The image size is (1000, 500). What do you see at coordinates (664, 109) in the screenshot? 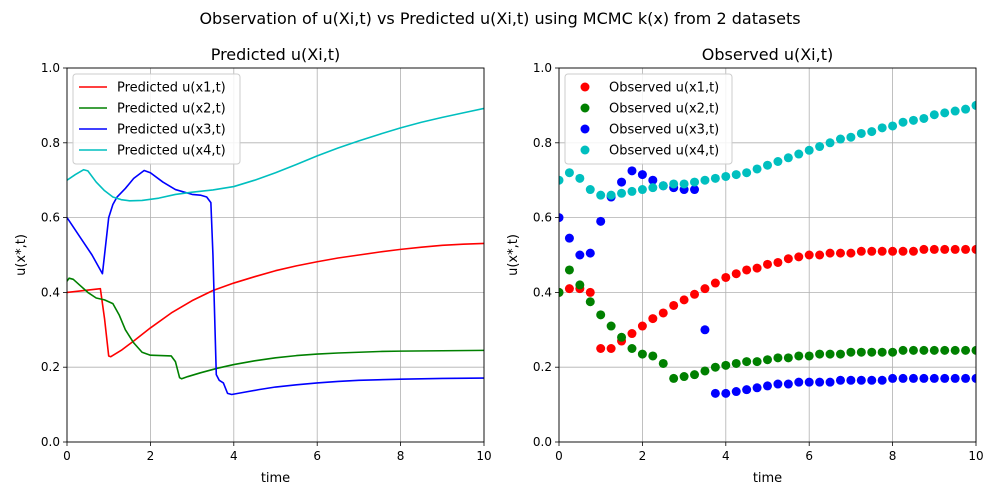
I see `legend-label: Observed u(x2,t)` at bounding box center [664, 109].